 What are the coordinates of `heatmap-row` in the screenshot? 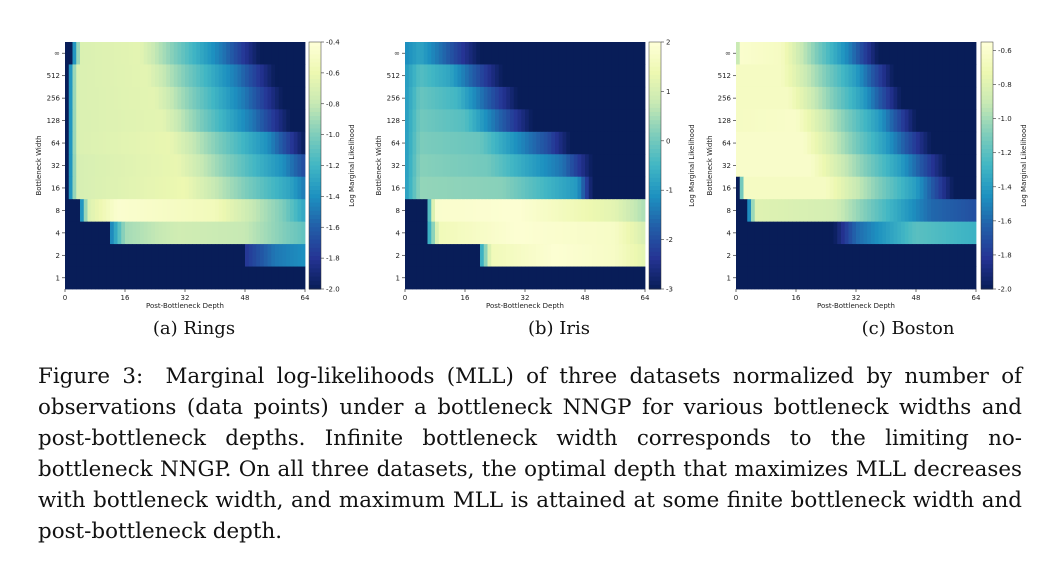 It's located at (856, 53).